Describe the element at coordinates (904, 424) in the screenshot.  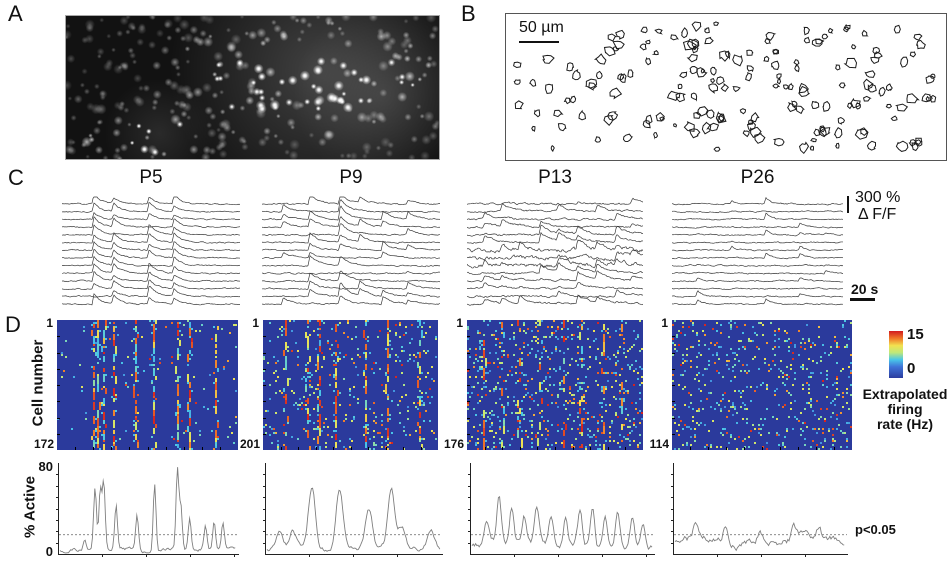
I see `colorbar-title-line3: rate (Hz)` at that location.